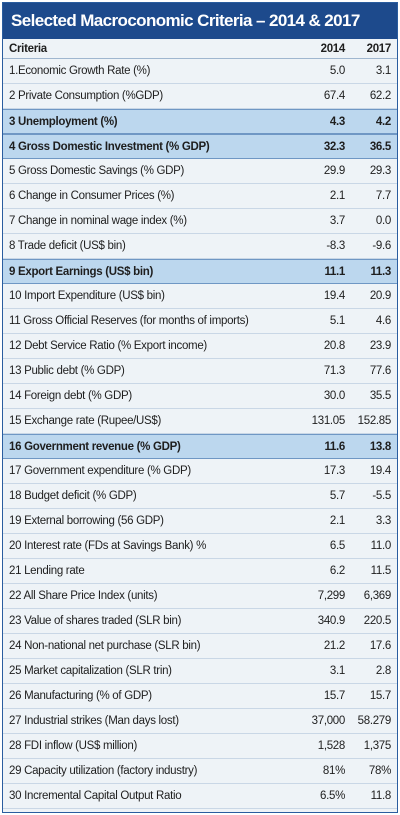 The image size is (400, 815). I want to click on value-cell: 35.5, so click(380, 396).